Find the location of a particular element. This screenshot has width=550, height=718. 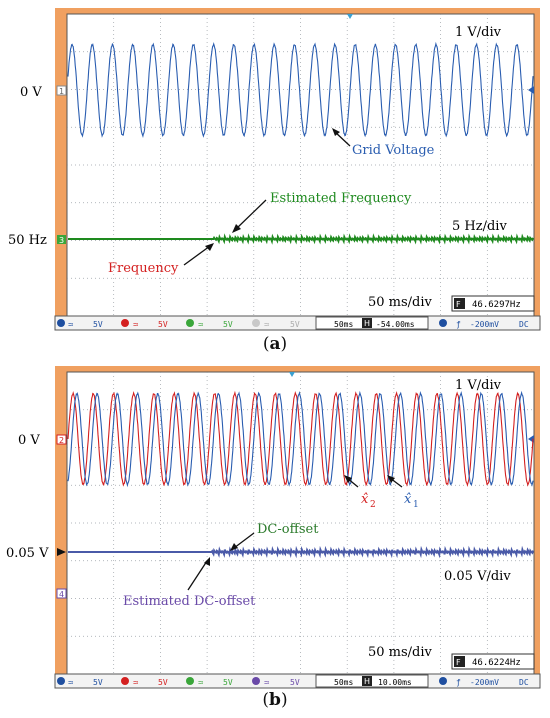

f-icon-b is located at coordinates (459, 661).